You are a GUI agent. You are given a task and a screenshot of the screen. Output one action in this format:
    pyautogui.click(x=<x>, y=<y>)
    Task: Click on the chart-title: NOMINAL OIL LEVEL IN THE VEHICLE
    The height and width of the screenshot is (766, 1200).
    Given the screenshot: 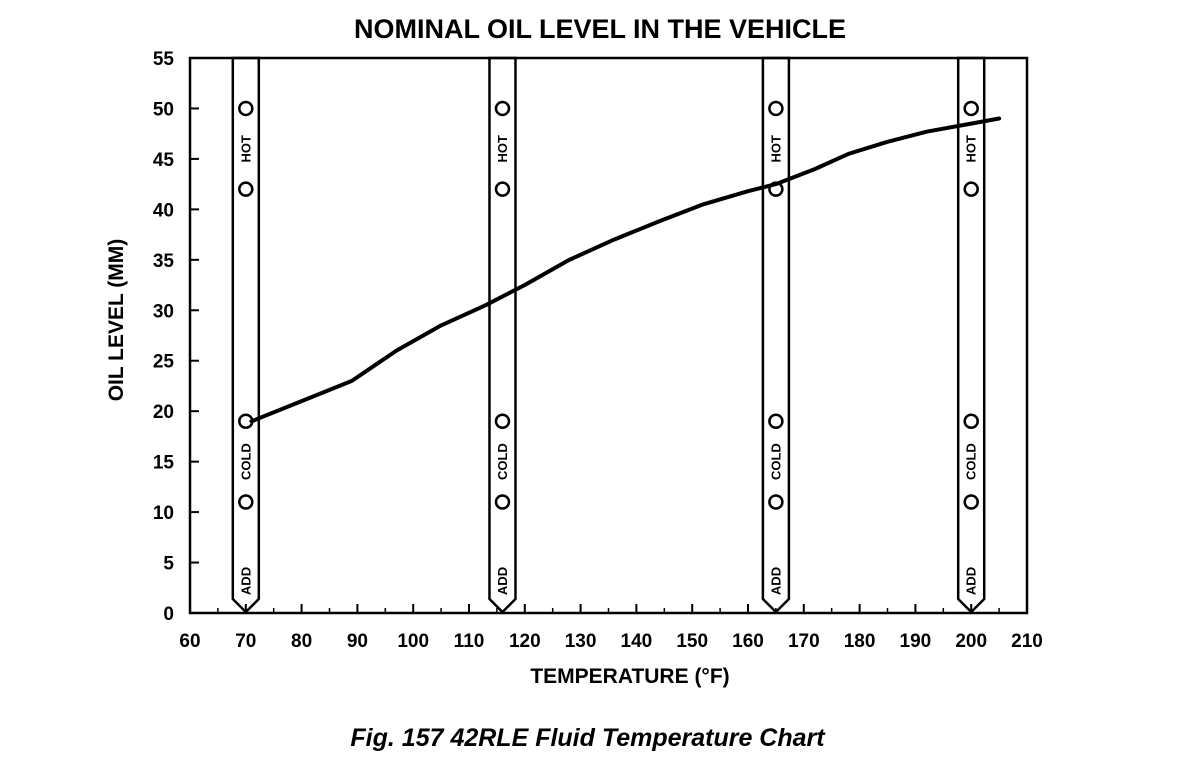 What is the action you would take?
    pyautogui.click(x=600, y=29)
    